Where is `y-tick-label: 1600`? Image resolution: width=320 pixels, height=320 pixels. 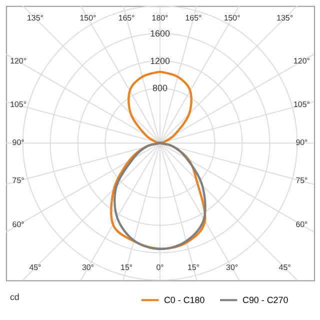 y-tick-label: 1600 is located at coordinates (160, 33).